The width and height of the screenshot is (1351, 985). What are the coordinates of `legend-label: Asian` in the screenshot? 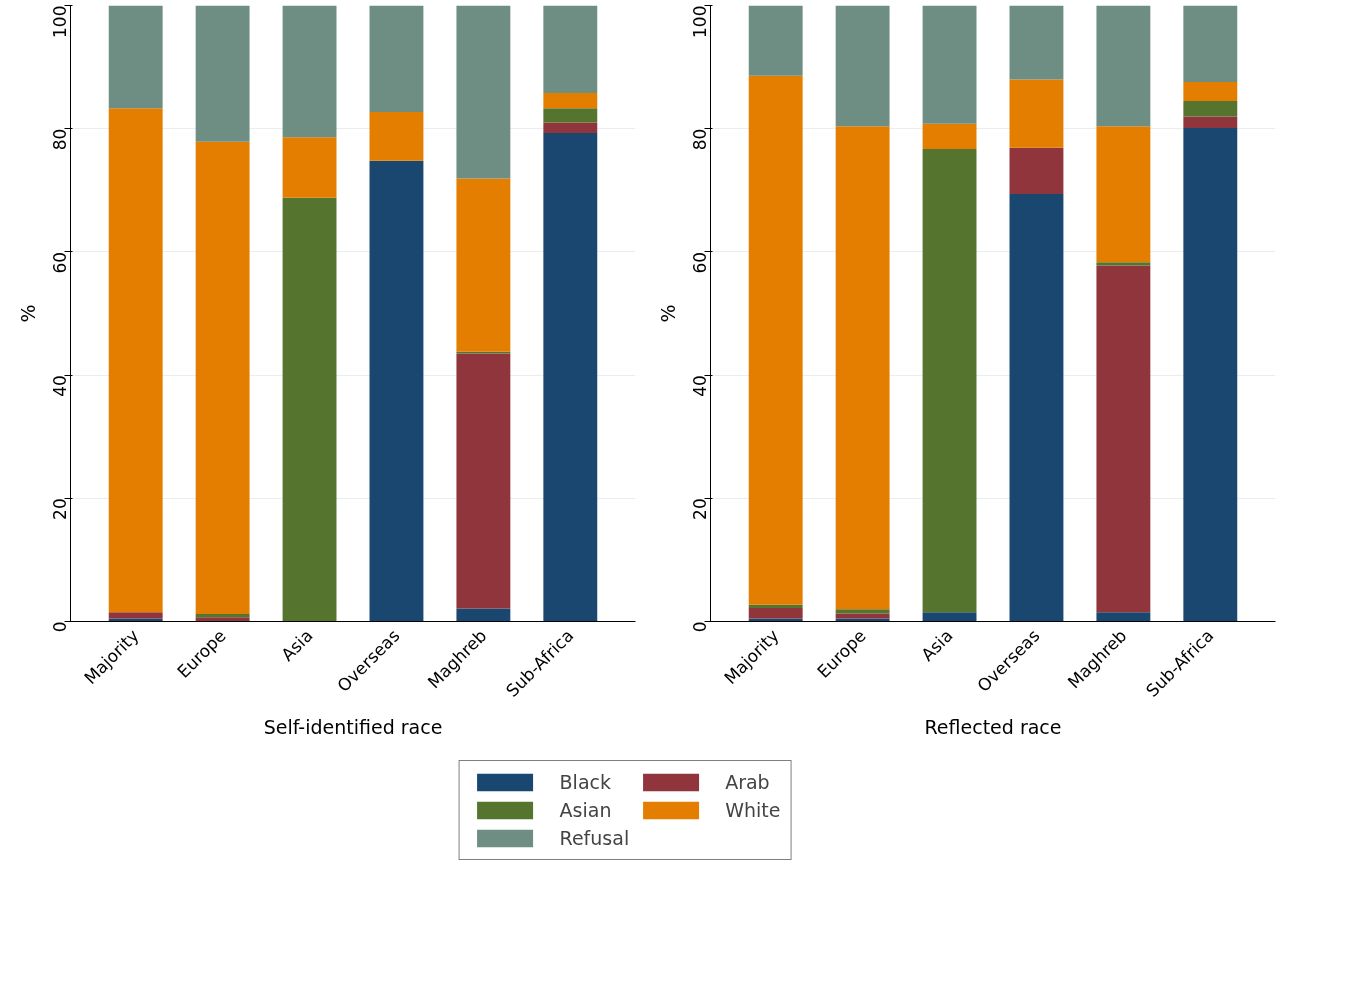 It's located at (585, 810).